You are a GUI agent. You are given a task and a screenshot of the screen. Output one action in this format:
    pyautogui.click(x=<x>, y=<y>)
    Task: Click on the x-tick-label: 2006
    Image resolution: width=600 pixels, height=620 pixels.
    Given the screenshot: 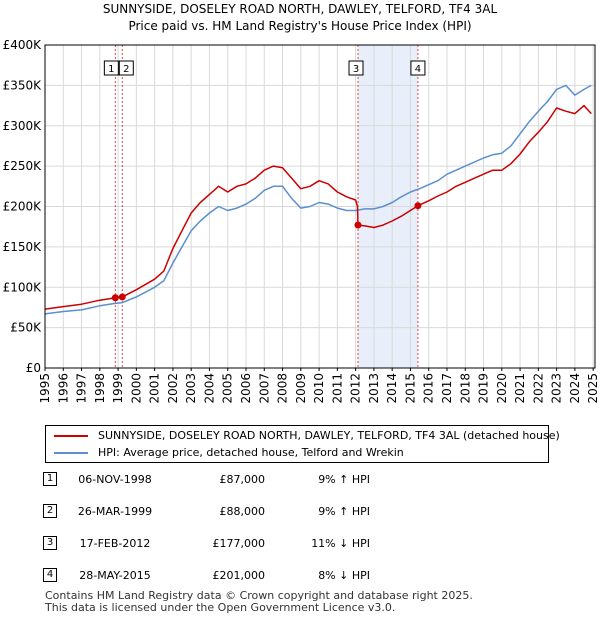 What is the action you would take?
    pyautogui.click(x=246, y=388)
    